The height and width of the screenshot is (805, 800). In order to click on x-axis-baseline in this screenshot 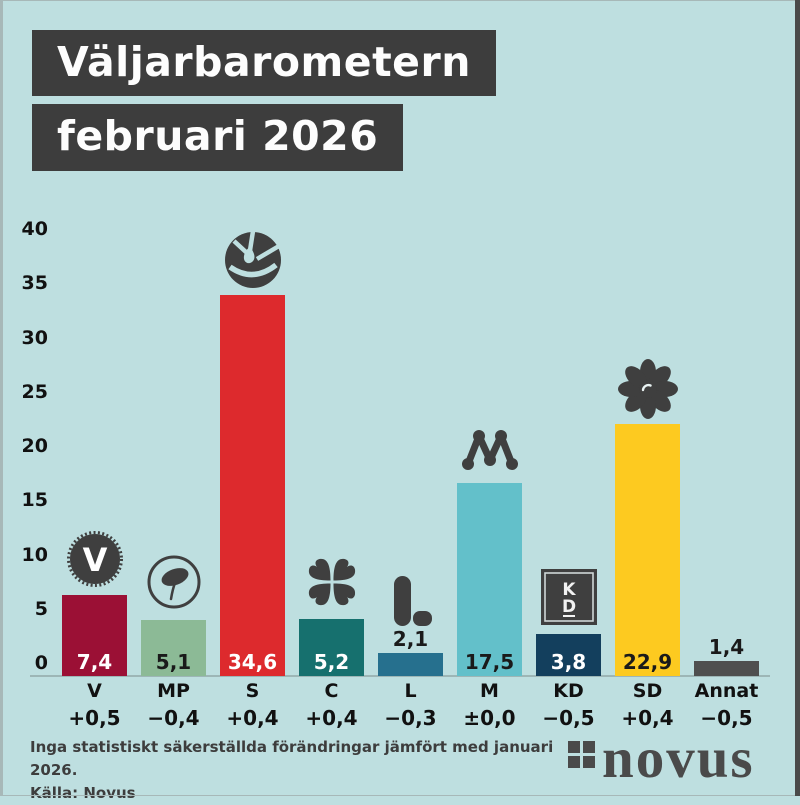, I will do `click(400, 676)`.